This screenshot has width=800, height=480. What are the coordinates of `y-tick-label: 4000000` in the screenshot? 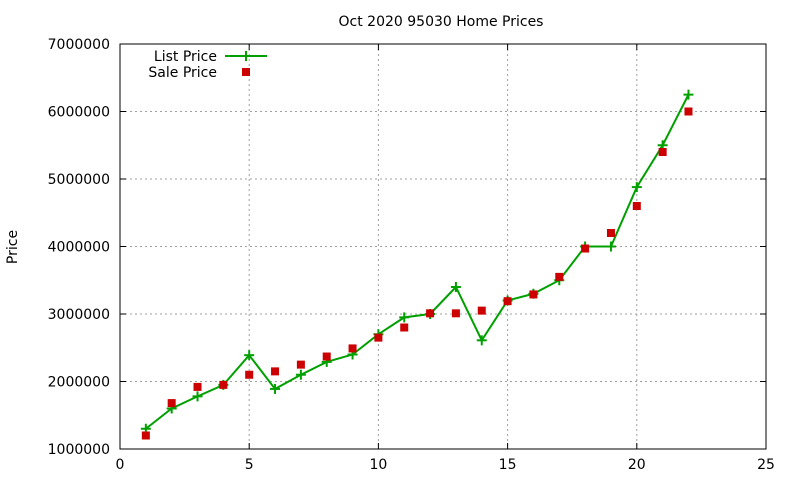 It's located at (79, 248).